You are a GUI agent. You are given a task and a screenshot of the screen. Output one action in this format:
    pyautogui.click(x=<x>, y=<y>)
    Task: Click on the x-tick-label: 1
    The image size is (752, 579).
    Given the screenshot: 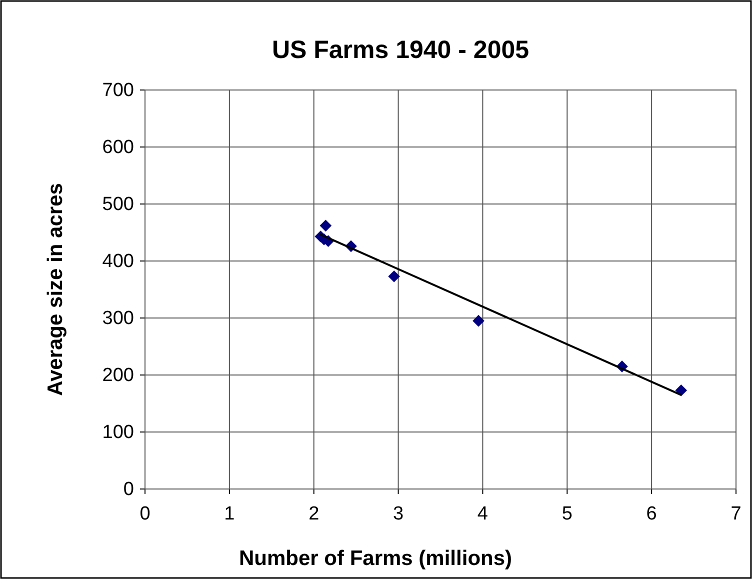 What is the action you would take?
    pyautogui.click(x=229, y=513)
    